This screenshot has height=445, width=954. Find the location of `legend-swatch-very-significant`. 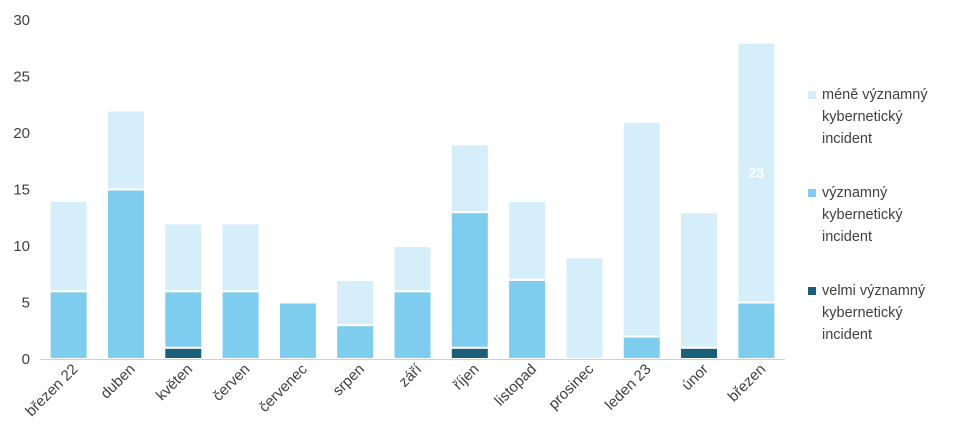

legend-swatch-very-significant is located at coordinates (812, 291).